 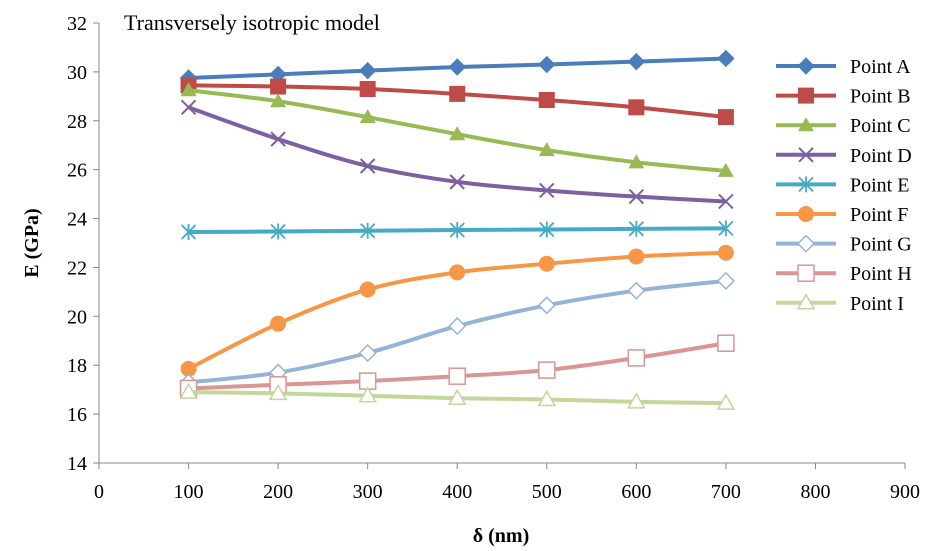 What do you see at coordinates (843, 126) in the screenshot?
I see `legend-item-point-c: Point C` at bounding box center [843, 126].